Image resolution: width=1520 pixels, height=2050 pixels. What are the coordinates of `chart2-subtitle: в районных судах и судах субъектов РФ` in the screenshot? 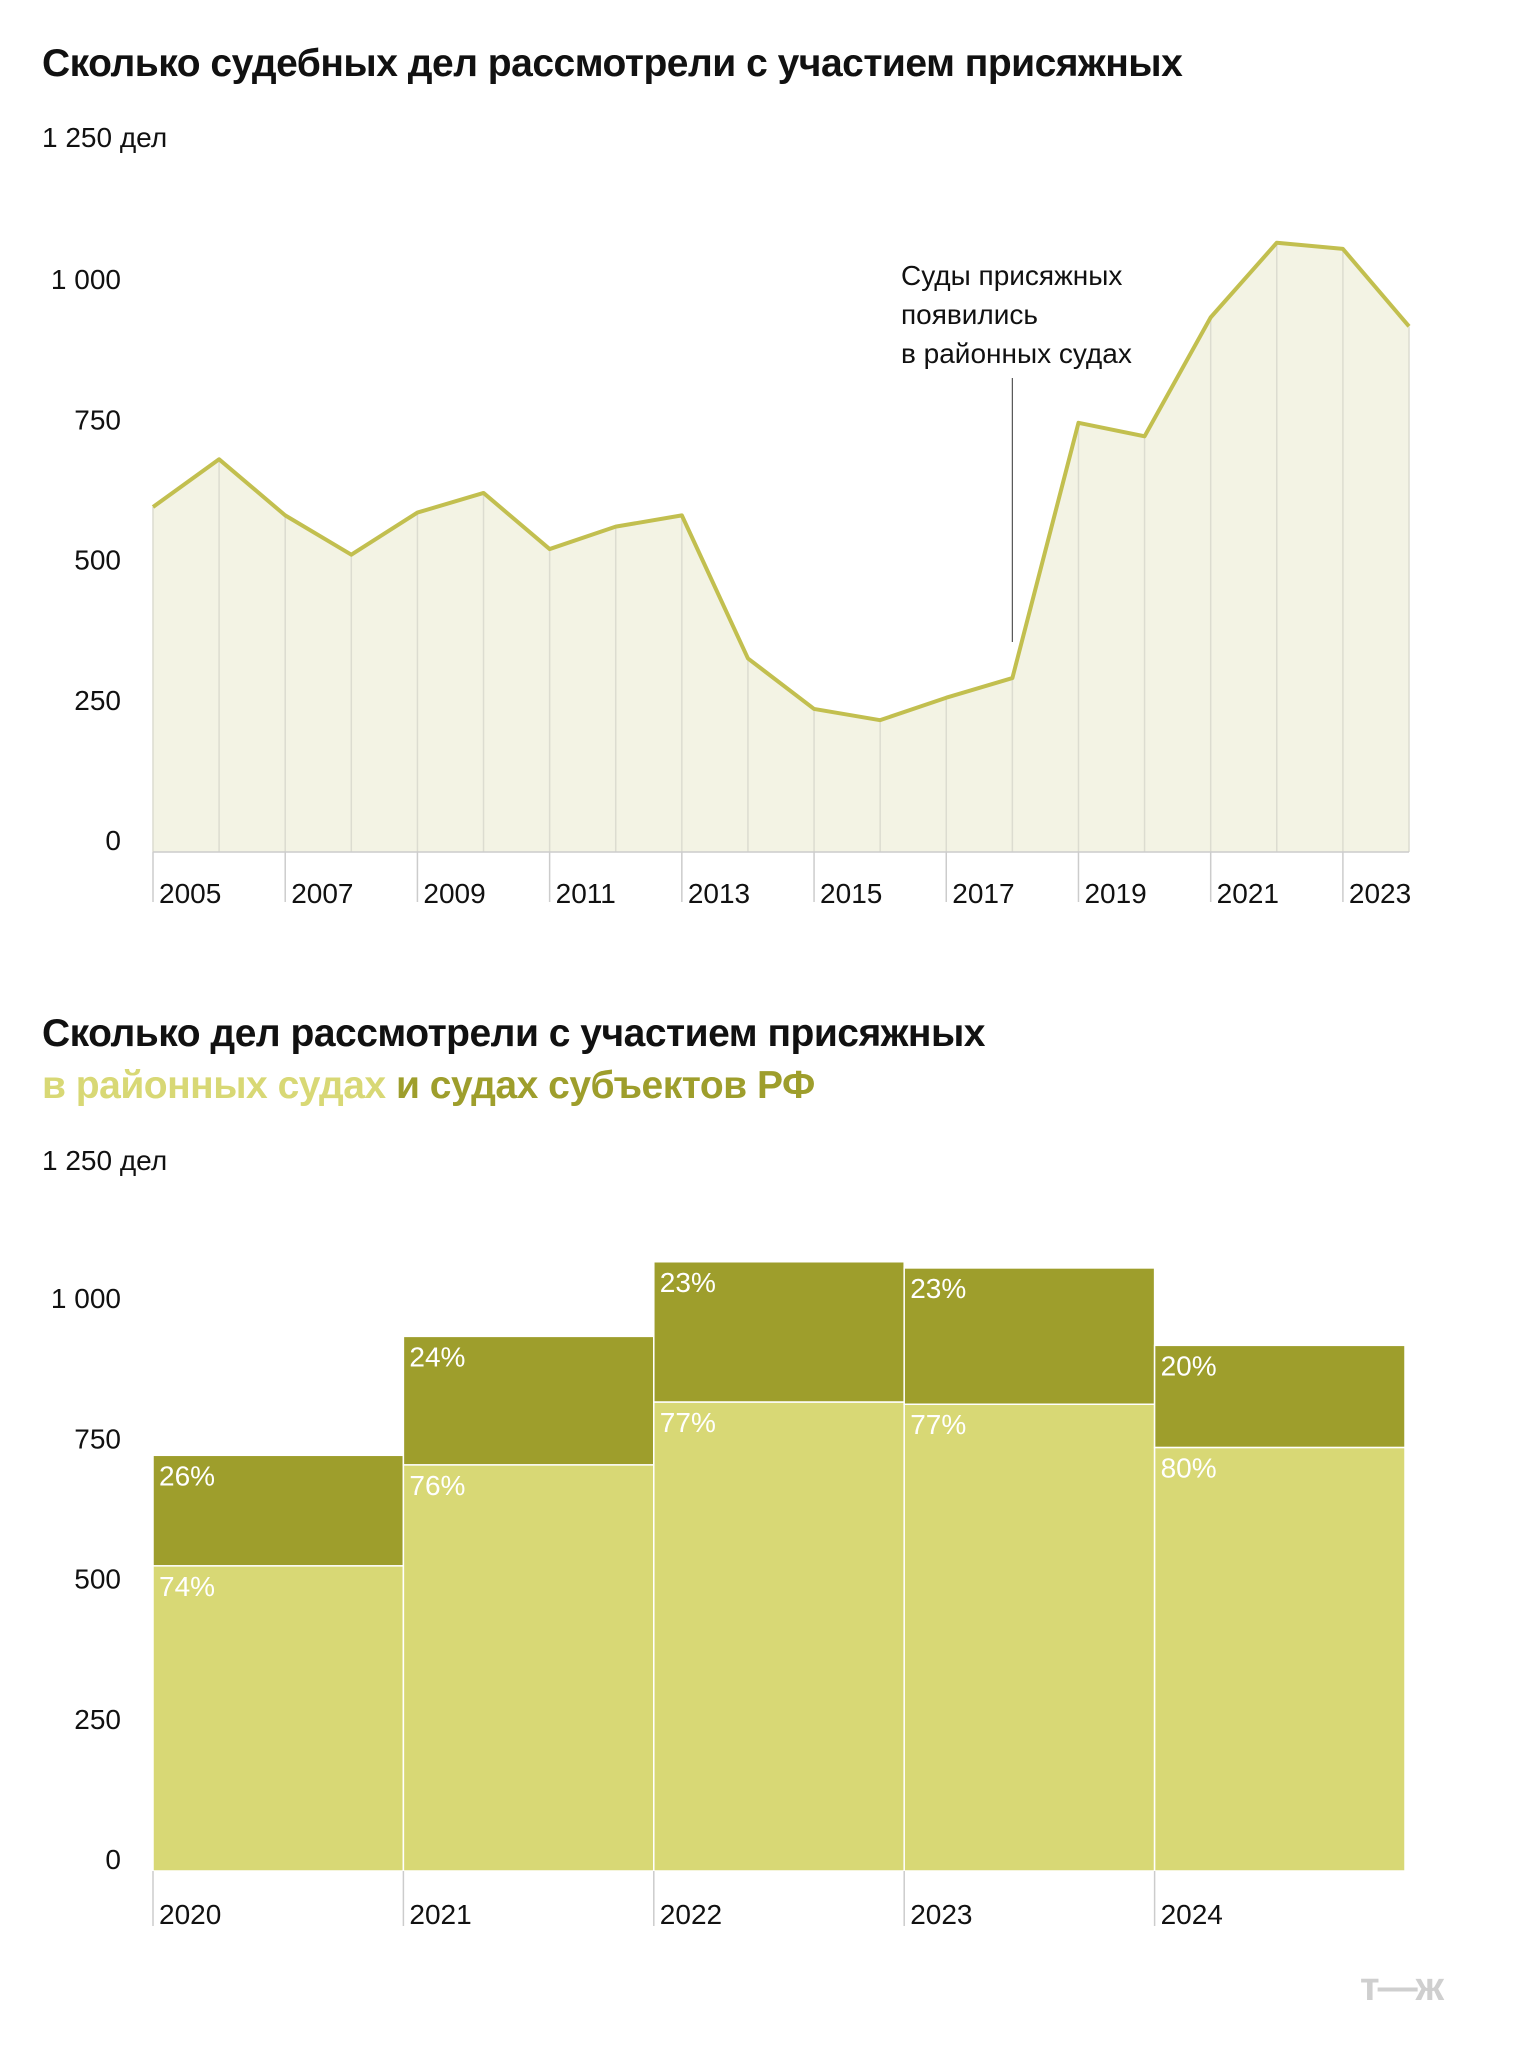 It's located at (428, 1086).